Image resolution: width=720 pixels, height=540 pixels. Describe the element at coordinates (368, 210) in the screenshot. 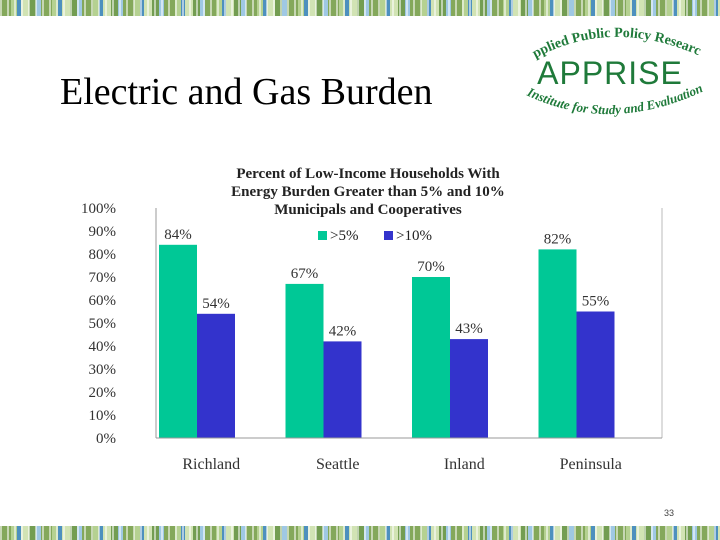

I see `chart-title-line: Municipals and Cooperatives` at that location.